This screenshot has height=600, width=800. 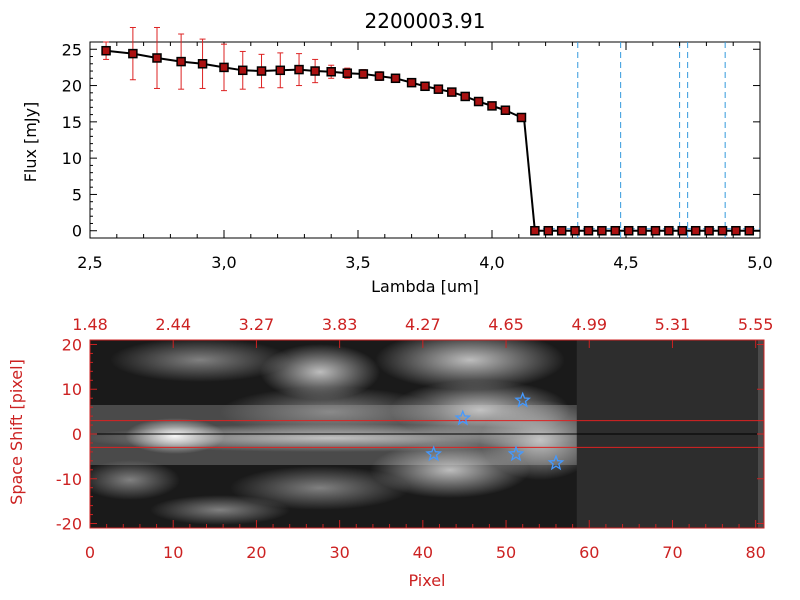 I want to click on x-tick-label: 0, so click(x=90, y=552).